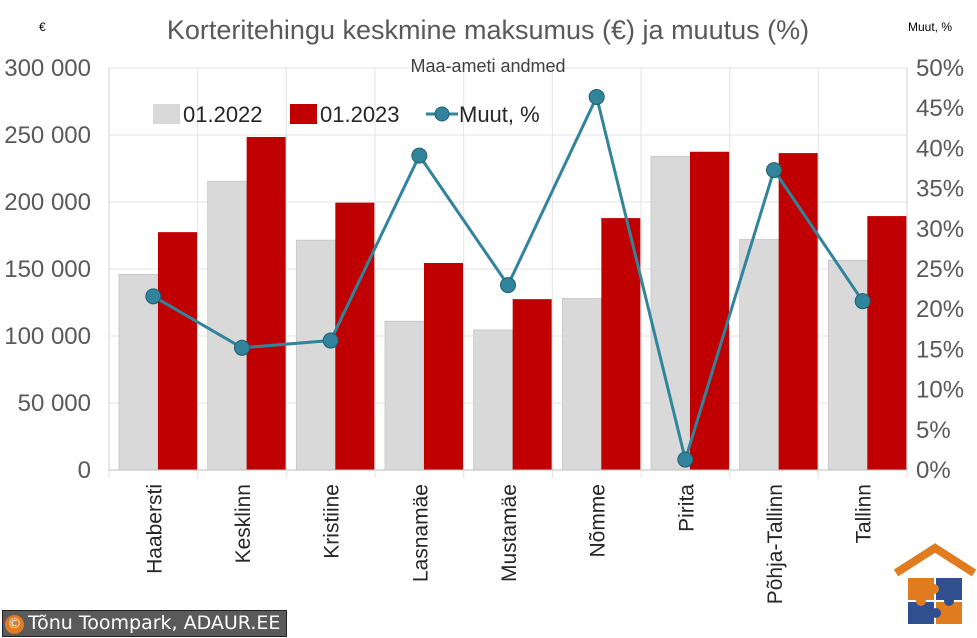  Describe the element at coordinates (84, 470) in the screenshot. I see `y-left-tick-label: 0` at that location.